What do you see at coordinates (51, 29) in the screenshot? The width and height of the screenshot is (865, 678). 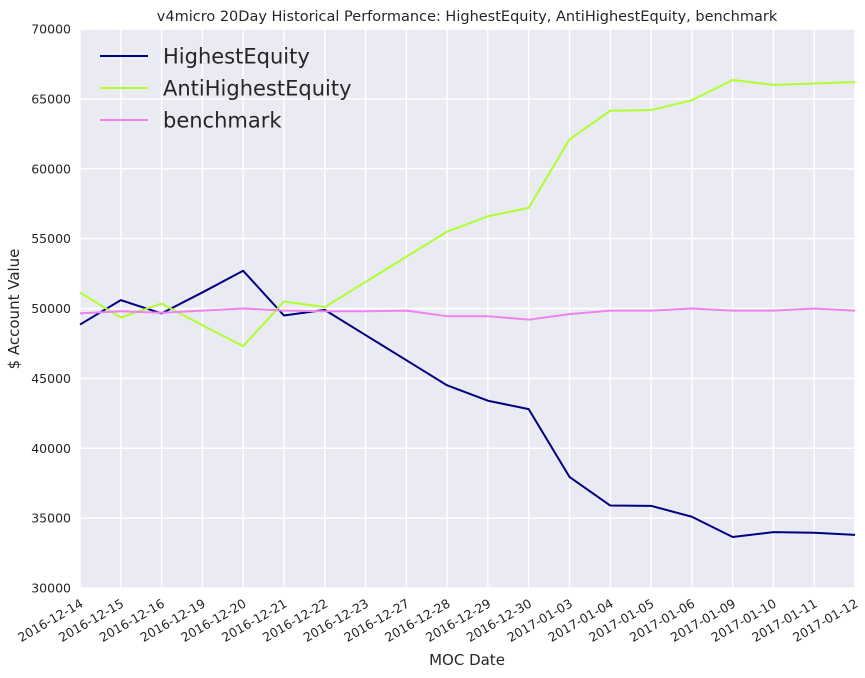 I see `y-tick-label: 70000` at bounding box center [51, 29].